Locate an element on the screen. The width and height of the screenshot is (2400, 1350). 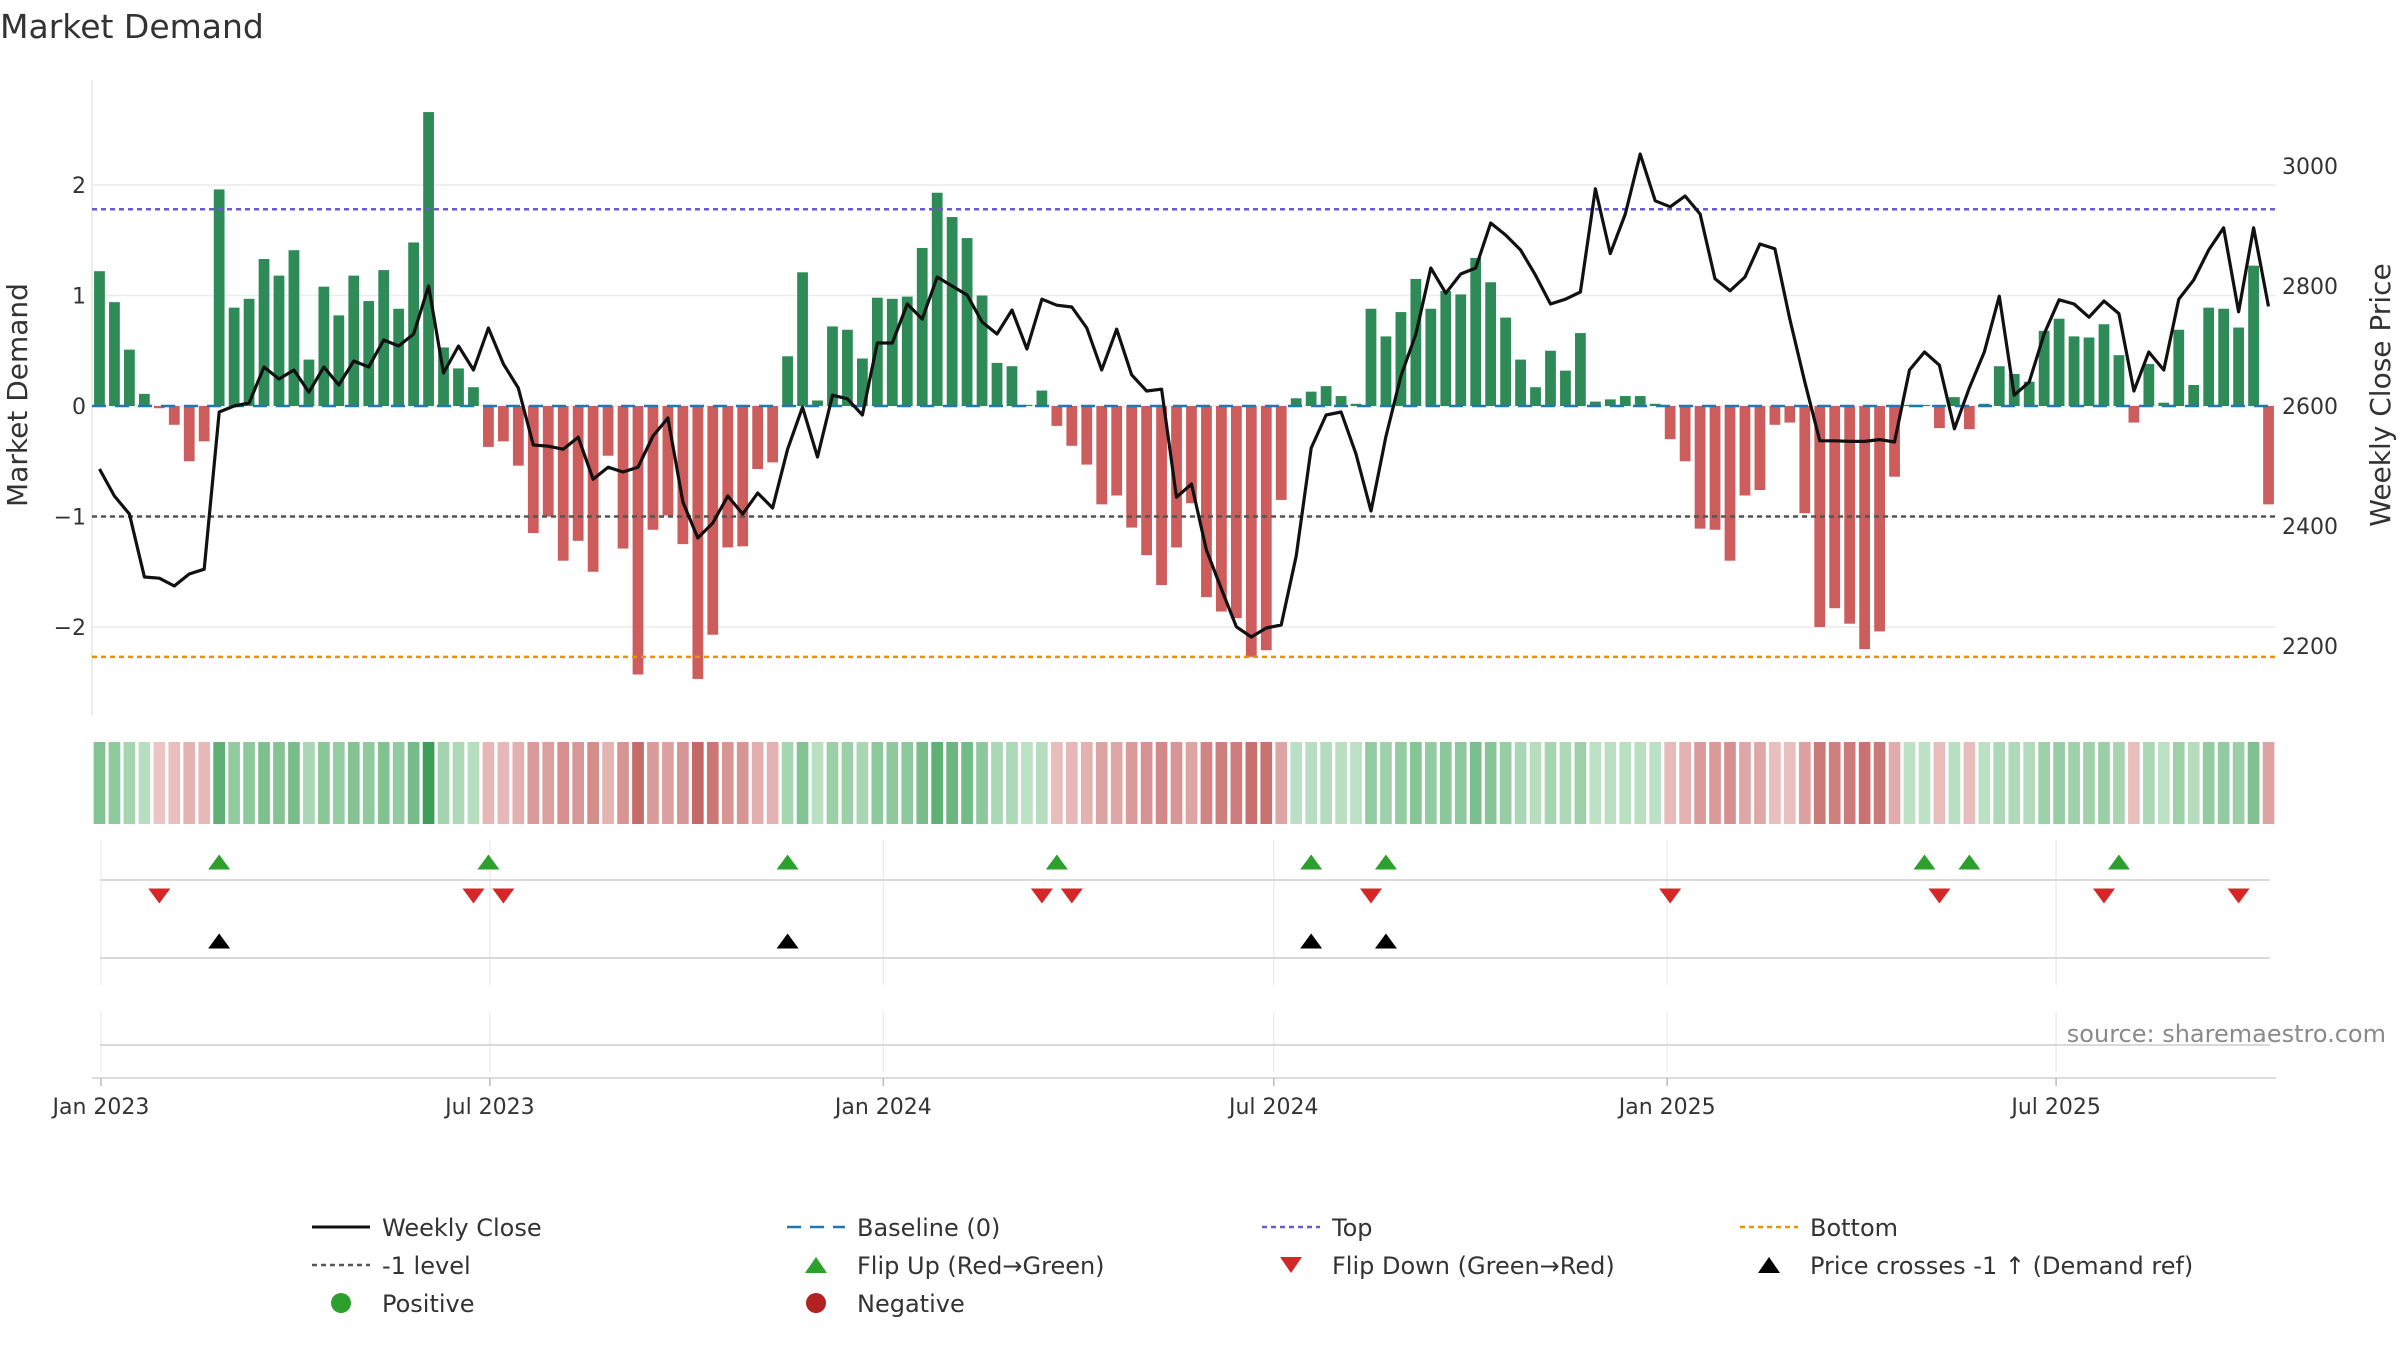
legend-key-flip-down is located at coordinates (1291, 1265).